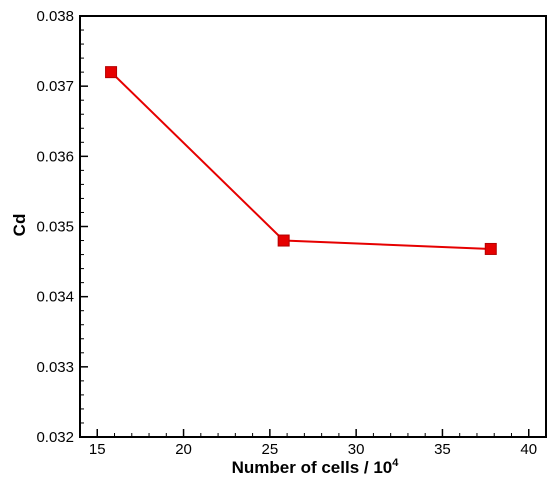 This screenshot has height=483, width=550. I want to click on x-axis-title-superscript: 4, so click(395, 463).